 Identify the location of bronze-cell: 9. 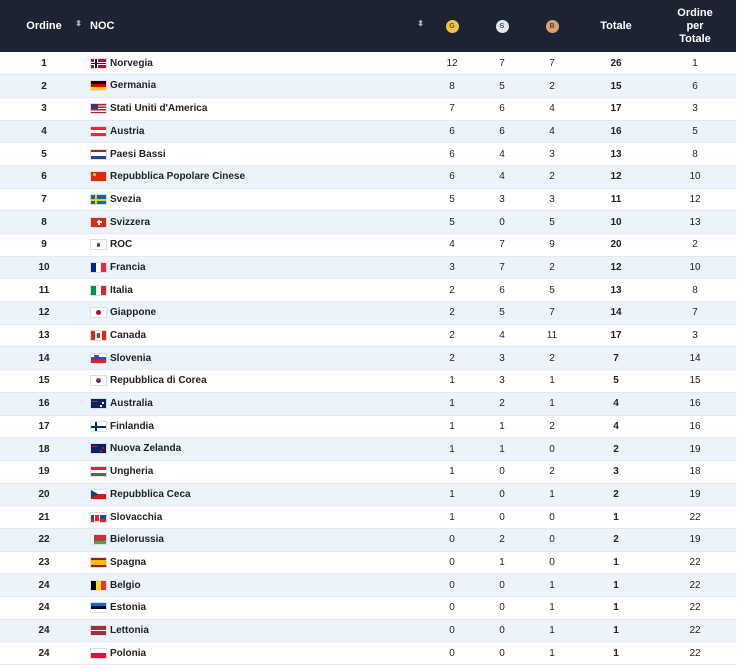
(552, 245).